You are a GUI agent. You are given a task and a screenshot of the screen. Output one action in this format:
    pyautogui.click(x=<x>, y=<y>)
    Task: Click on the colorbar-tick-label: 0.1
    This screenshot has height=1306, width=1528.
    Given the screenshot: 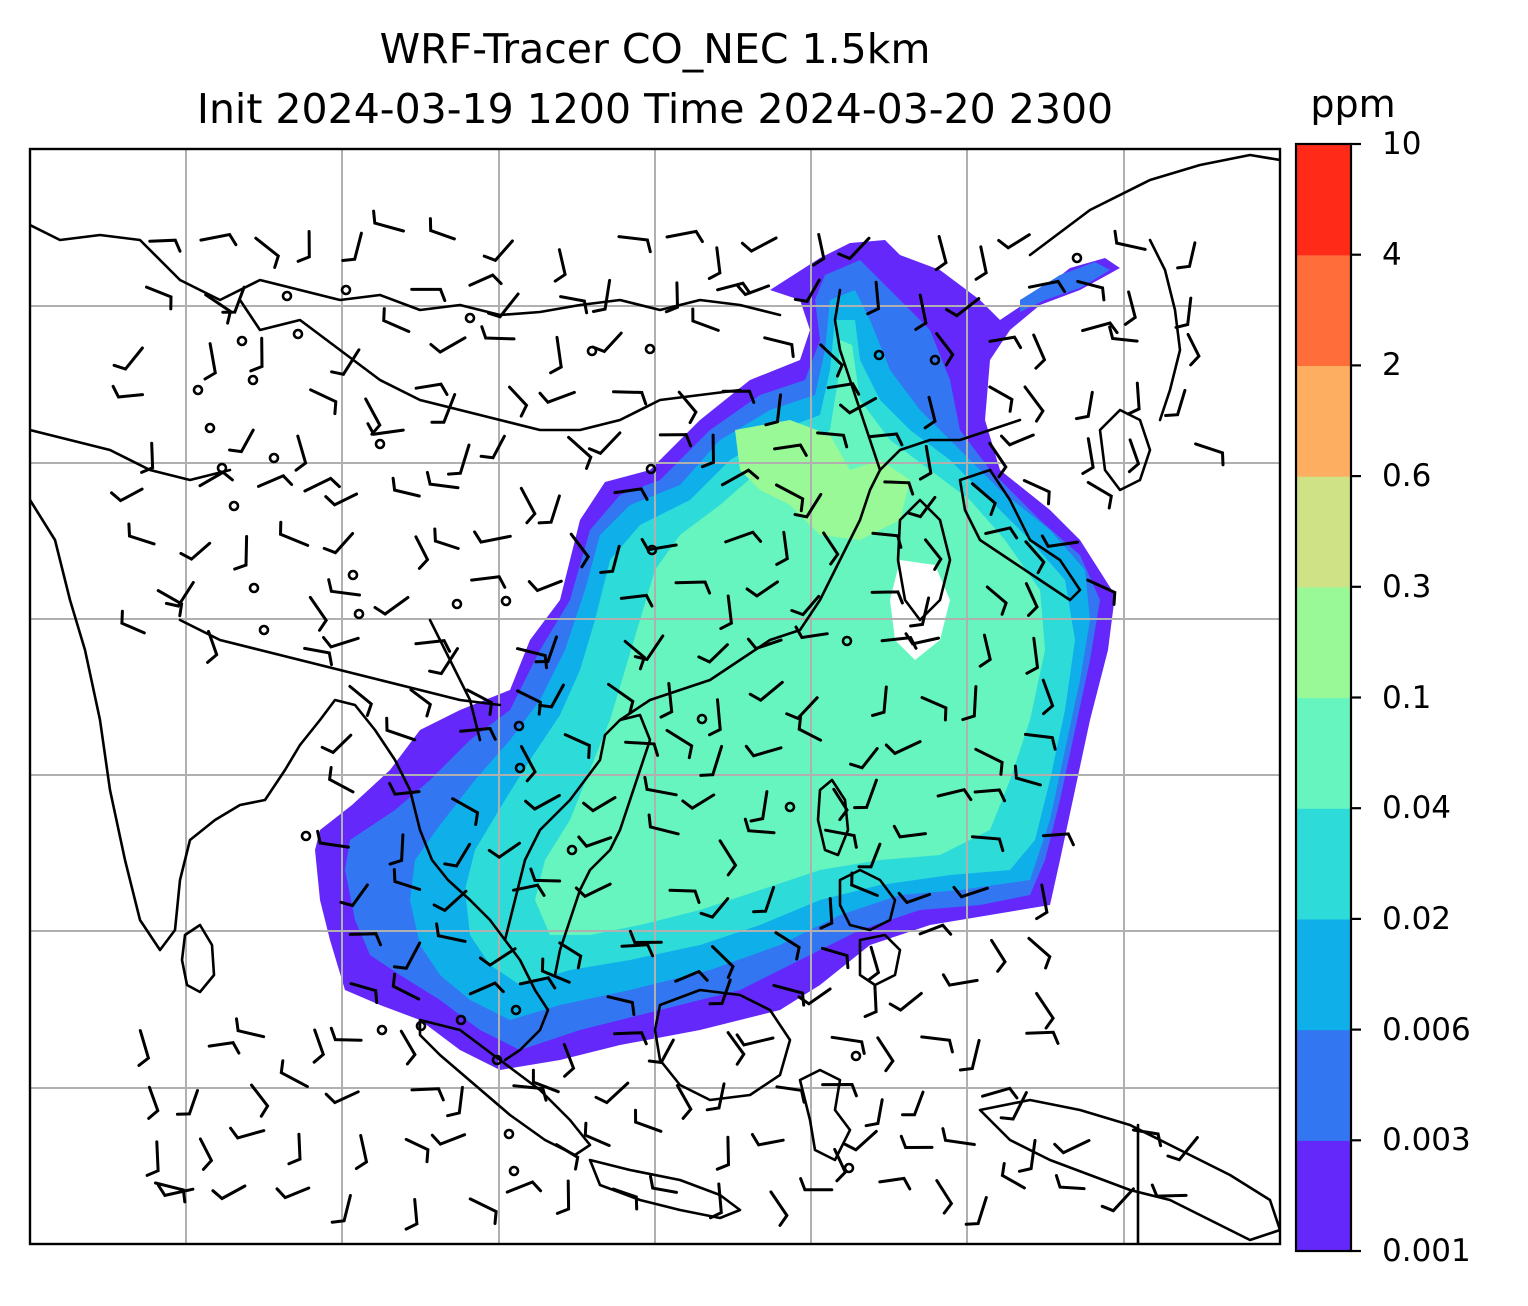 What is the action you would take?
    pyautogui.click(x=1407, y=697)
    